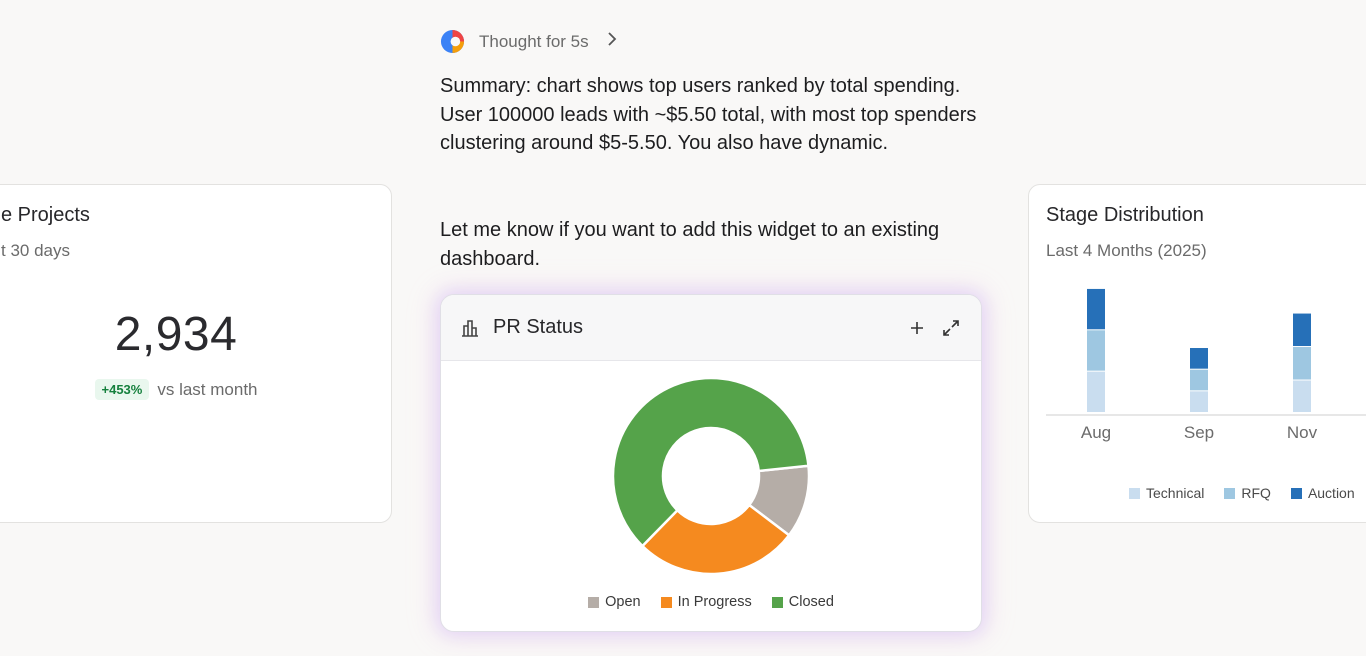 Image resolution: width=1366 pixels, height=656 pixels. What do you see at coordinates (176, 334) in the screenshot?
I see `kpi-value: 2,934` at bounding box center [176, 334].